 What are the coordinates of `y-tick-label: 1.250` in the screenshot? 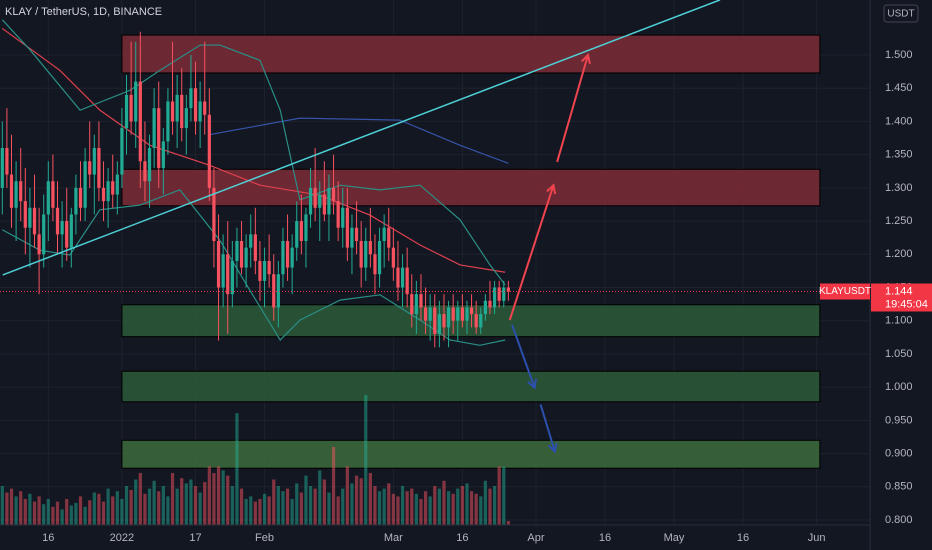 It's located at (899, 221).